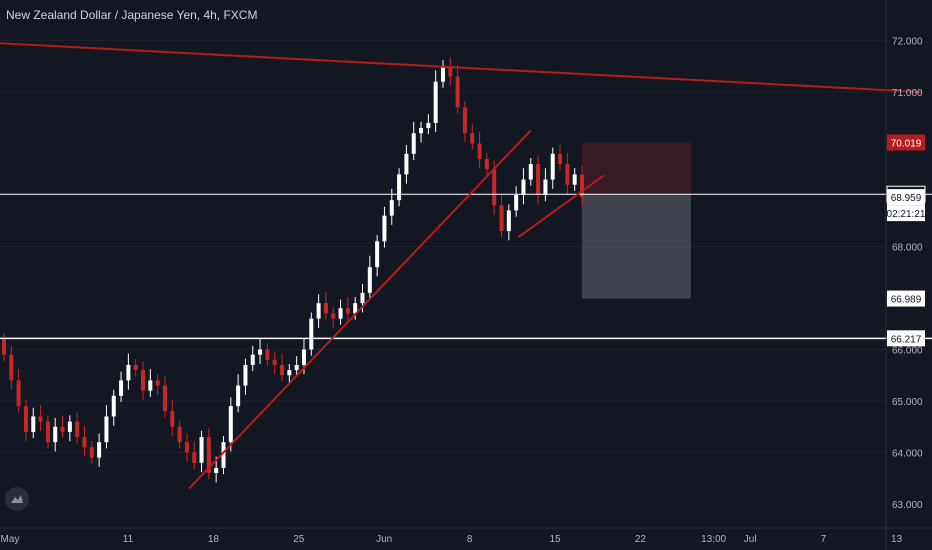 This screenshot has width=932, height=550. I want to click on tradingview-logo-icon, so click(17, 499).